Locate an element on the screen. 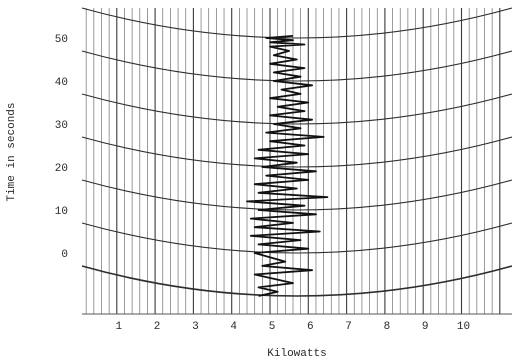 The width and height of the screenshot is (517, 362). x-tick-label: 2 is located at coordinates (157, 327).